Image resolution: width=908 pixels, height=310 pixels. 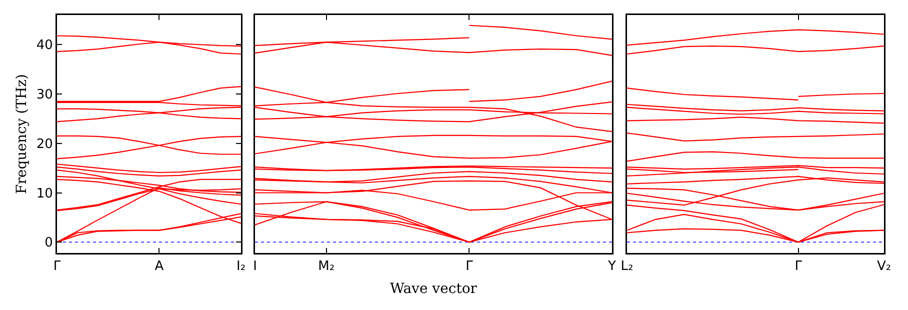 I want to click on y-tick-label: 30, so click(x=44, y=95).